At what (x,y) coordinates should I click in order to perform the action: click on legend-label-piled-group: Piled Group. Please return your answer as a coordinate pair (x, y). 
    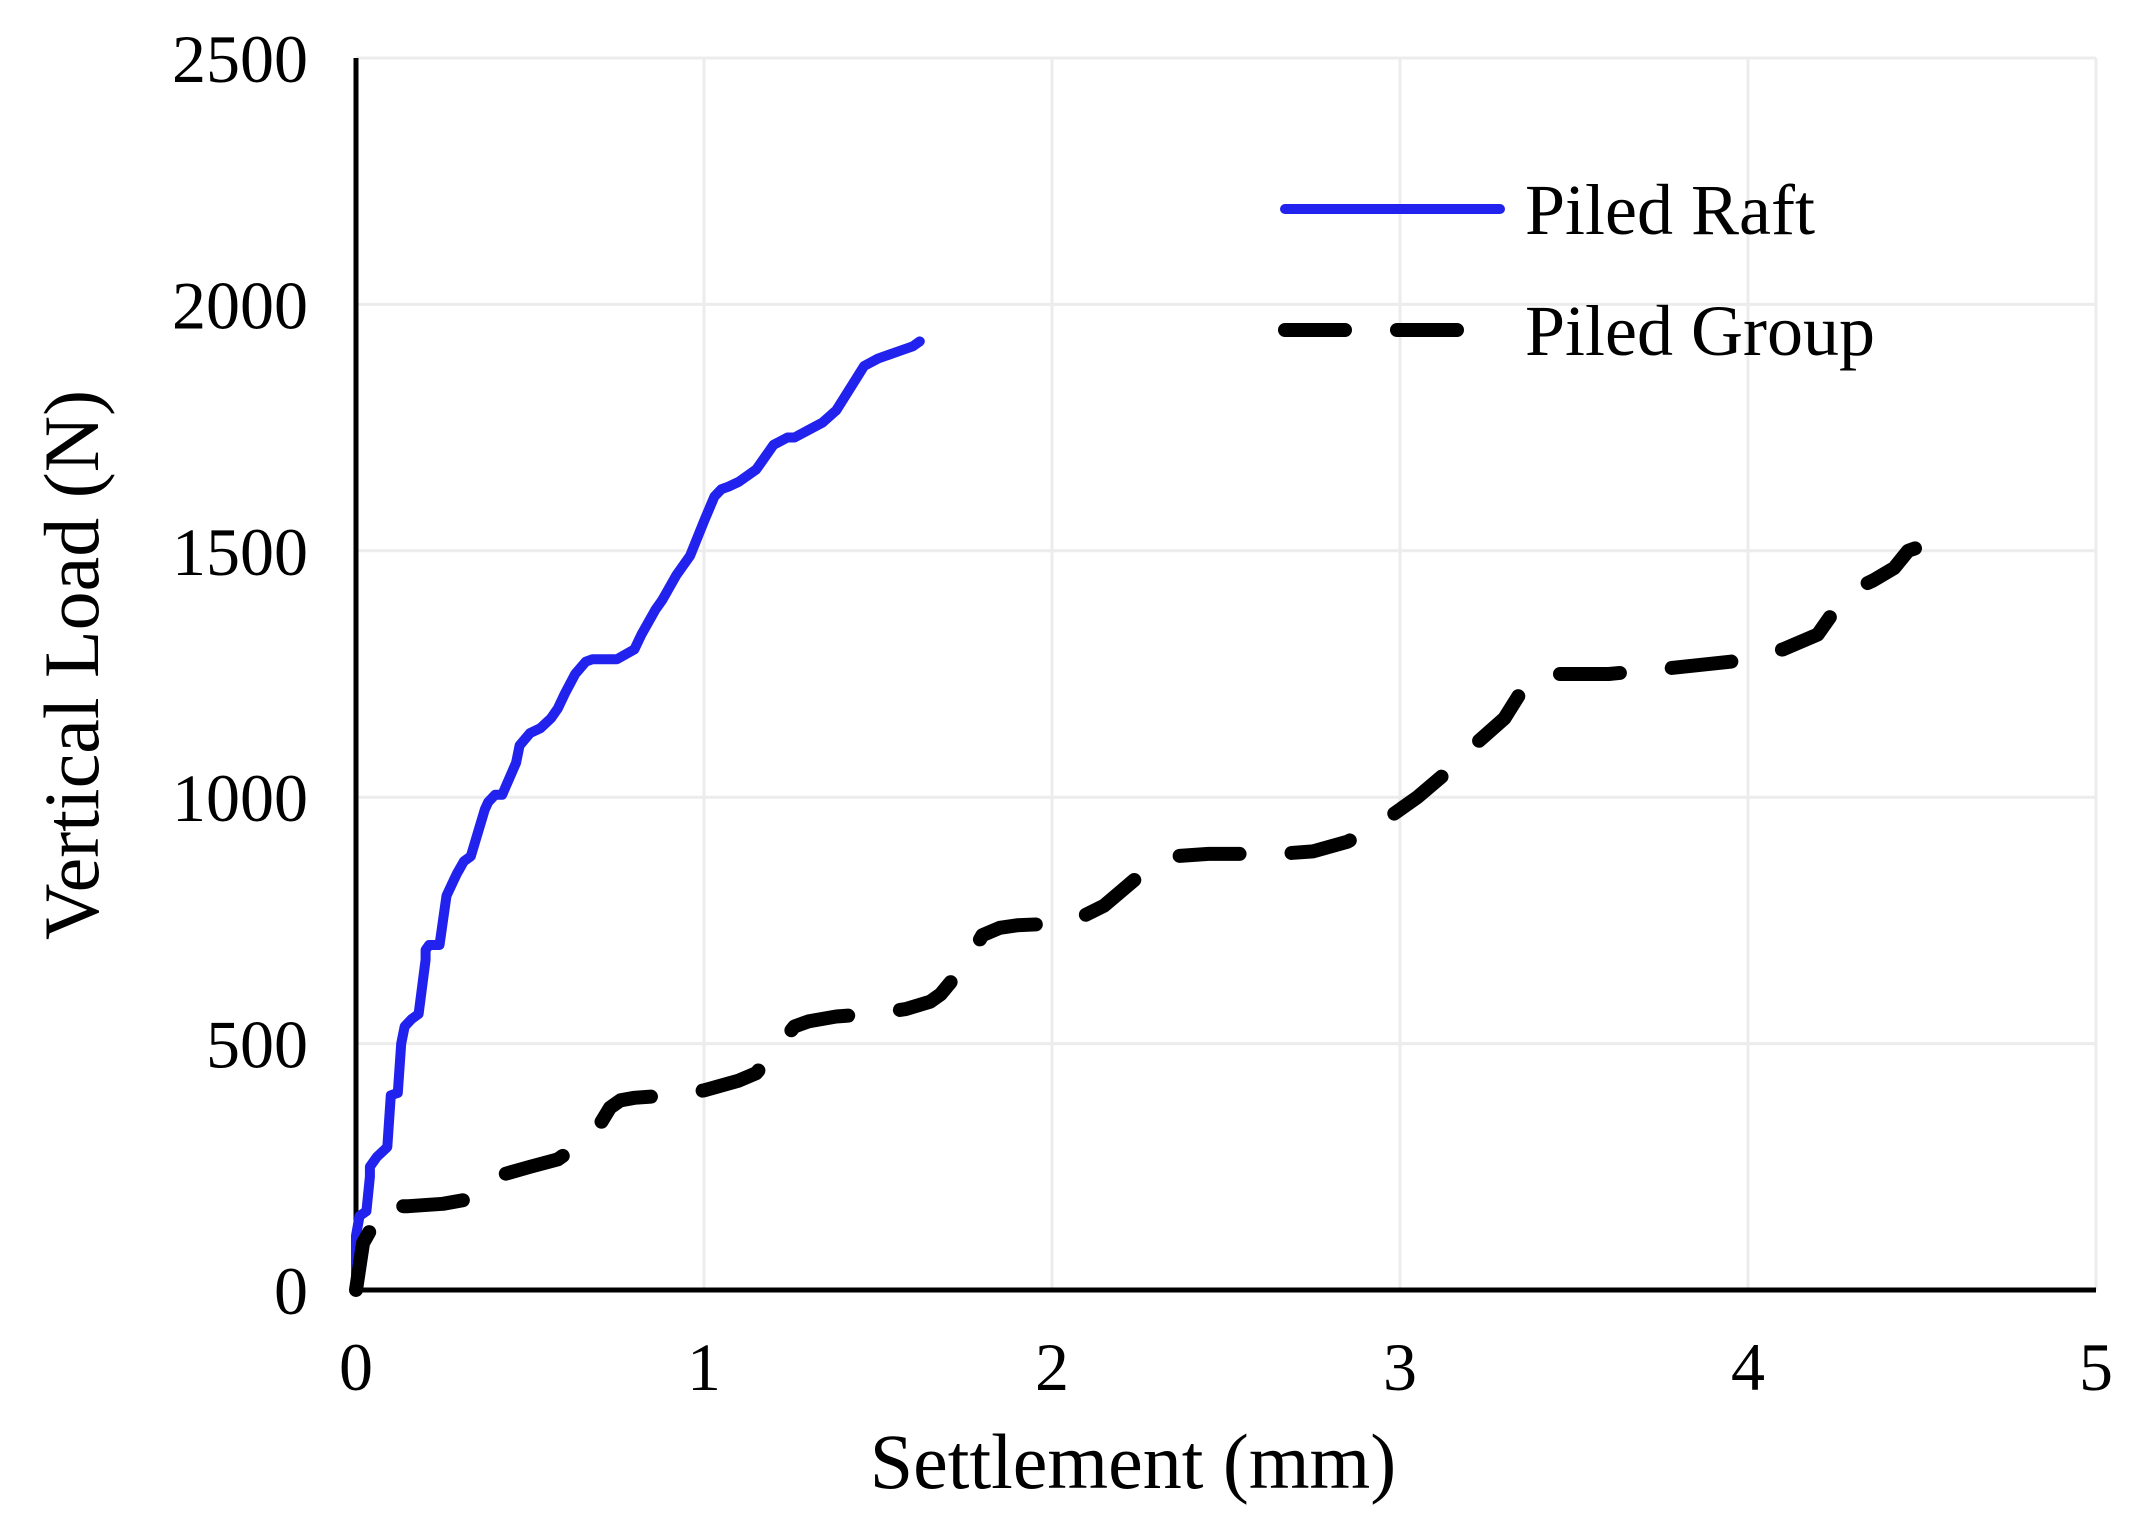
    Looking at the image, I should click on (1700, 331).